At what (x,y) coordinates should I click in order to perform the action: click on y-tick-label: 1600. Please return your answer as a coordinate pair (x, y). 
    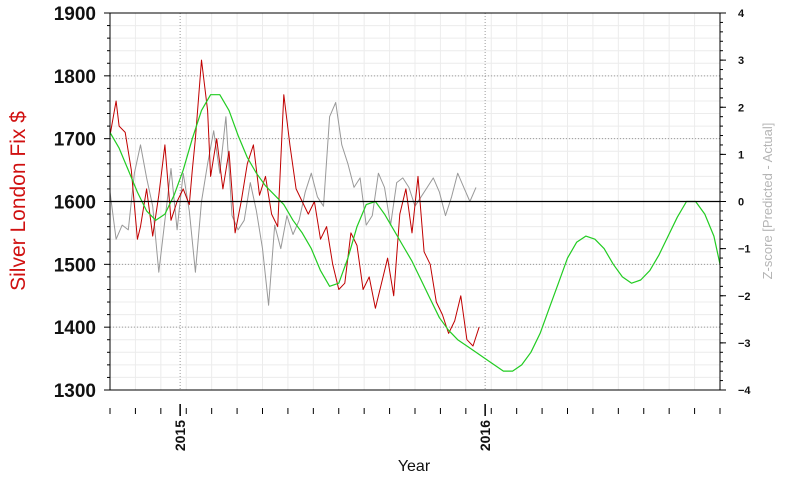
    Looking at the image, I should click on (75, 203).